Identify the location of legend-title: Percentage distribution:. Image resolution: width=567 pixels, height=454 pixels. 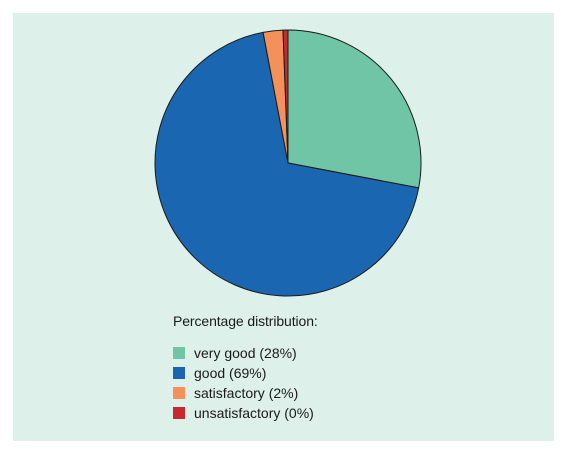
(245, 321).